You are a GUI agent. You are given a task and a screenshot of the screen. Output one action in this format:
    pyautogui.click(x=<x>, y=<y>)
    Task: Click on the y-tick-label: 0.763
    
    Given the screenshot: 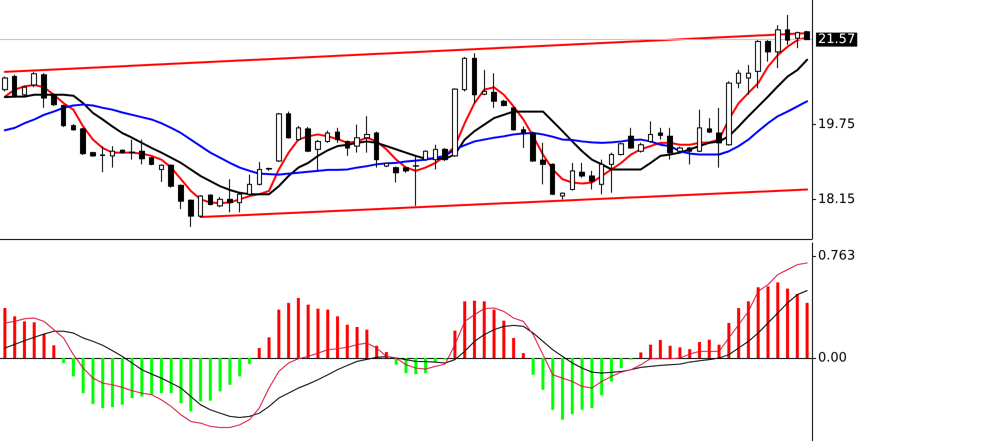 What is the action you would take?
    pyautogui.click(x=837, y=256)
    